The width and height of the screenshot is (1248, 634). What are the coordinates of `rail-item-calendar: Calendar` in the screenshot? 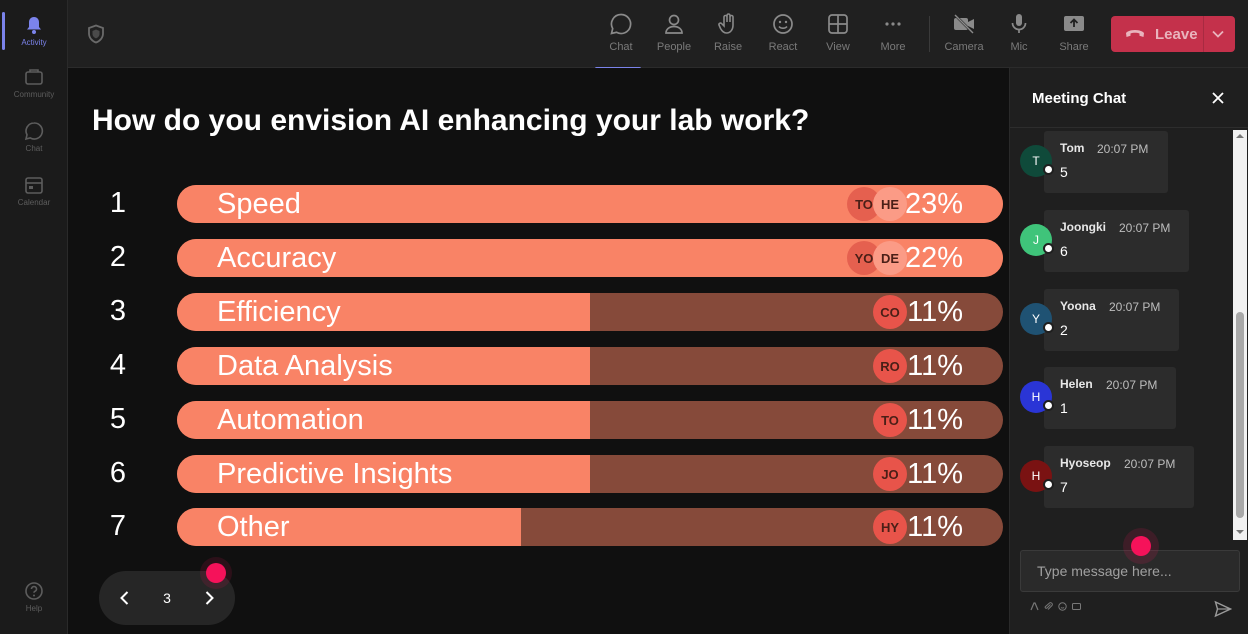 It's located at (34, 191).